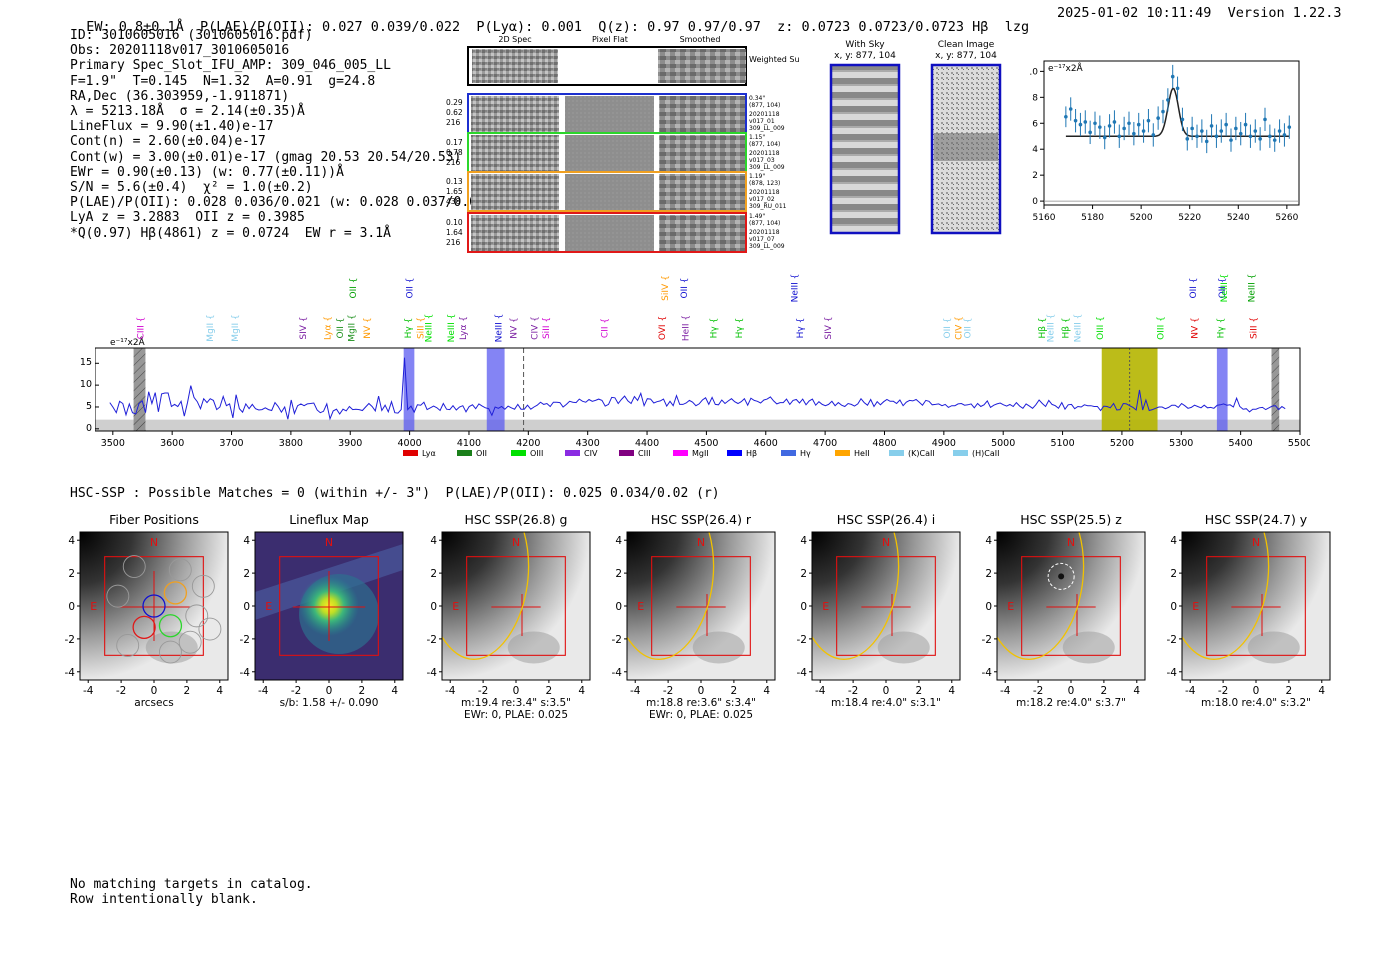 This screenshot has width=1400, height=953. What do you see at coordinates (1038, 691) in the screenshot?
I see `x-tick-label: -2` at bounding box center [1038, 691].